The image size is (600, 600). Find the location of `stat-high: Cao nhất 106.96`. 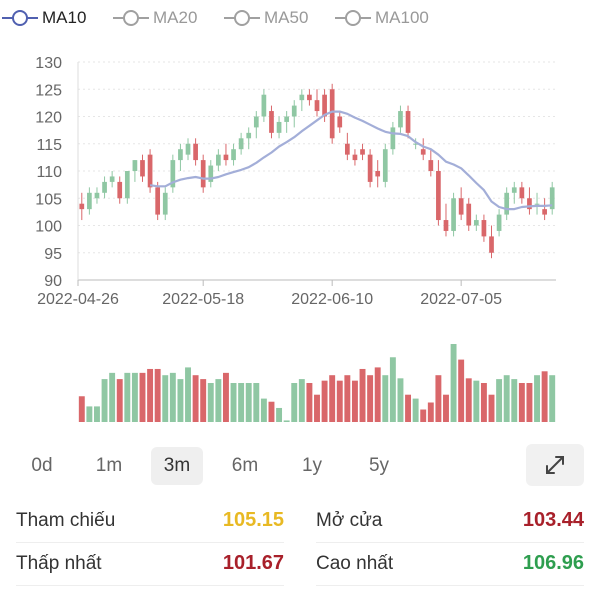

stat-high: Cao nhất 106.96 is located at coordinates (450, 564).